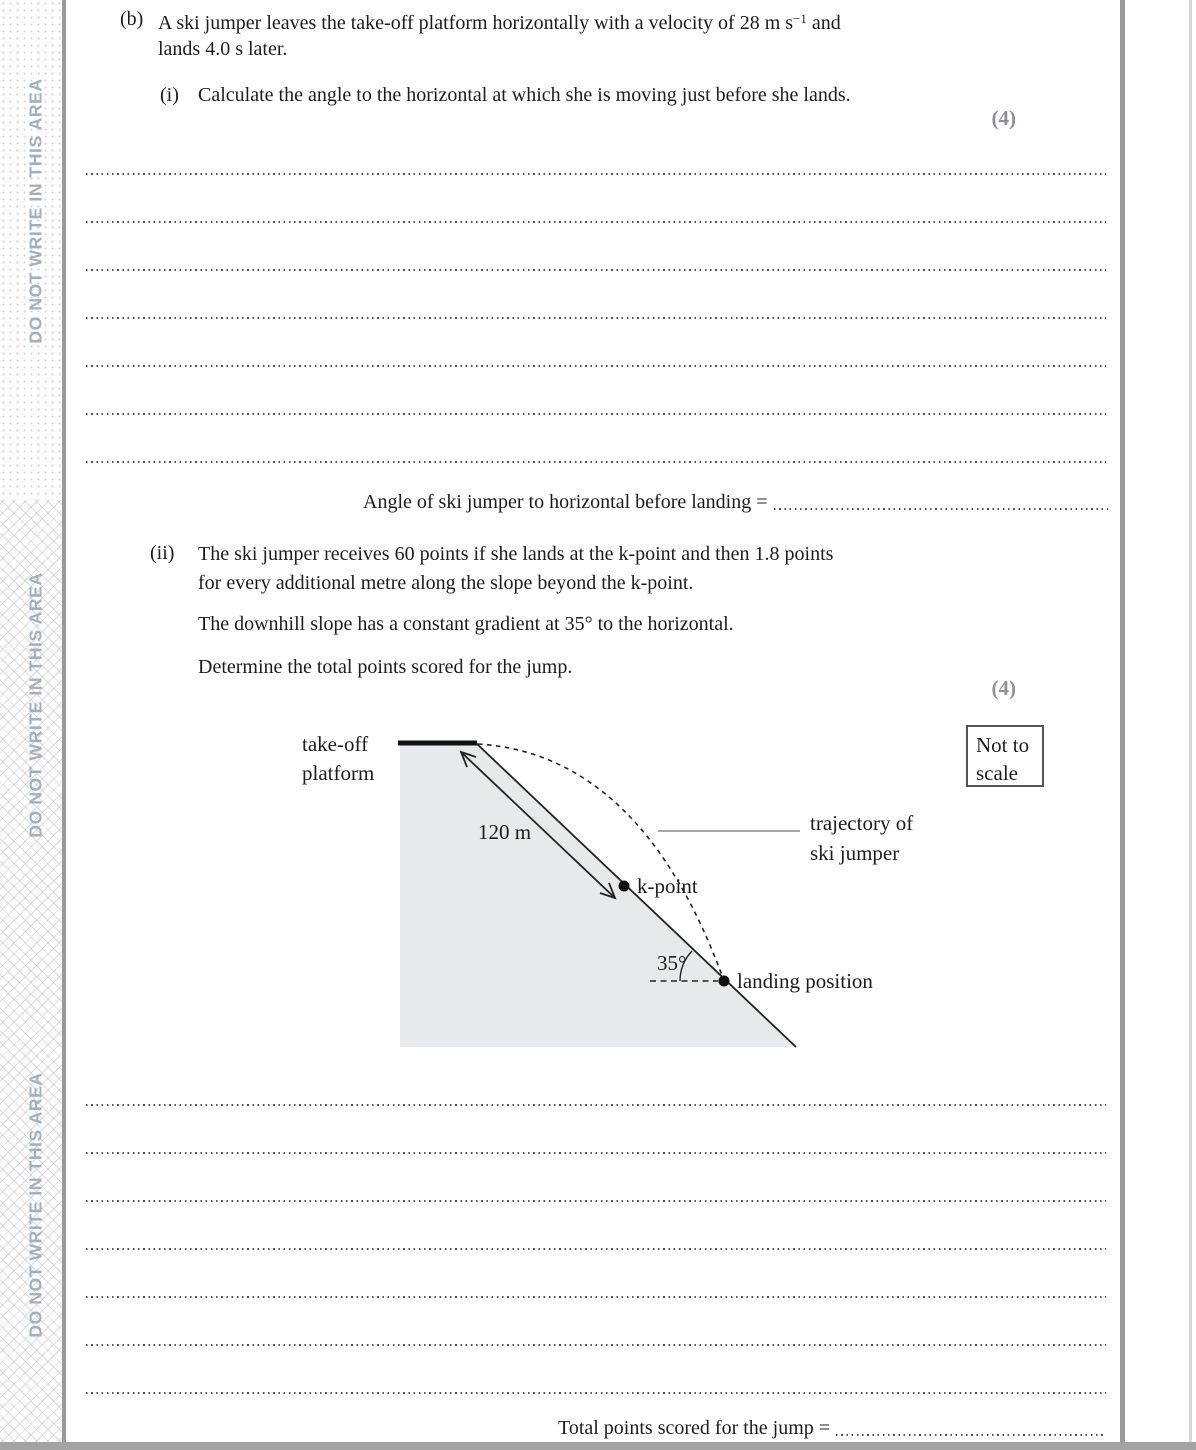  I want to click on strip-crosshatch-pattern, so click(31, 975).